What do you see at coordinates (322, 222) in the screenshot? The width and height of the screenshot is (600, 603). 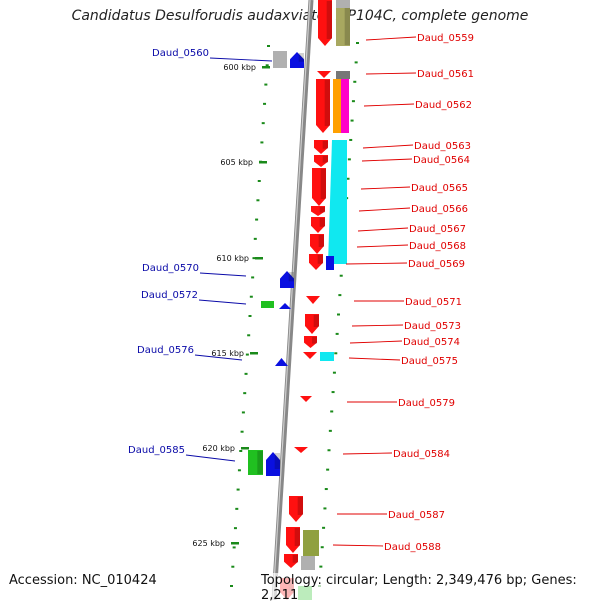 I see `gene-0567-shade` at bounding box center [322, 222].